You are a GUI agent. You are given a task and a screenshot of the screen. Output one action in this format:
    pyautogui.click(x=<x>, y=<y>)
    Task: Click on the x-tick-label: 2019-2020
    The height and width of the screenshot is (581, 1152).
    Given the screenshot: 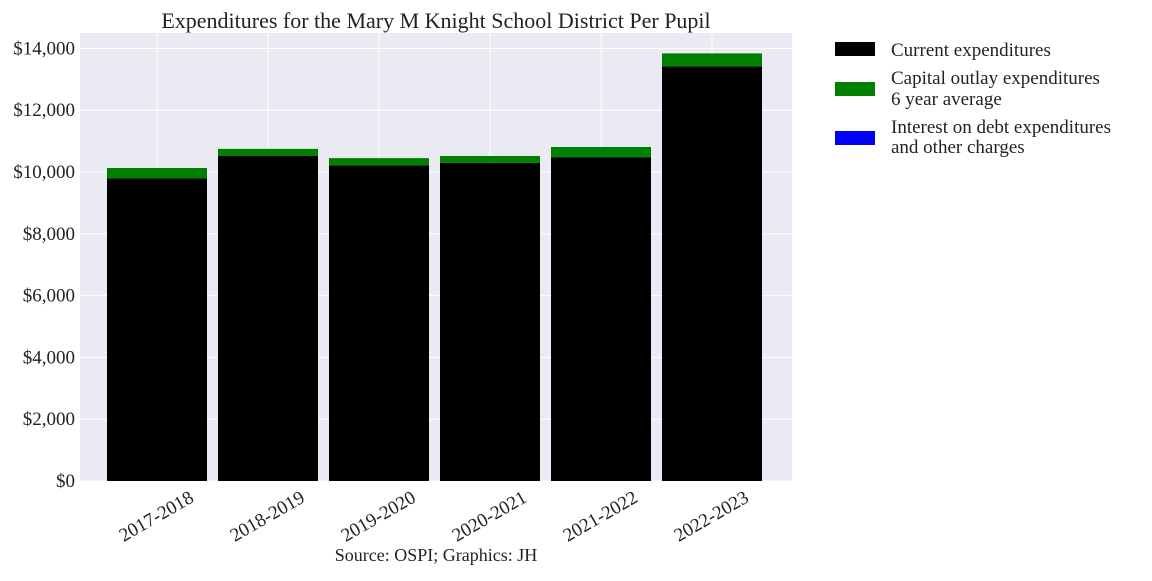 What is the action you would take?
    pyautogui.click(x=379, y=516)
    